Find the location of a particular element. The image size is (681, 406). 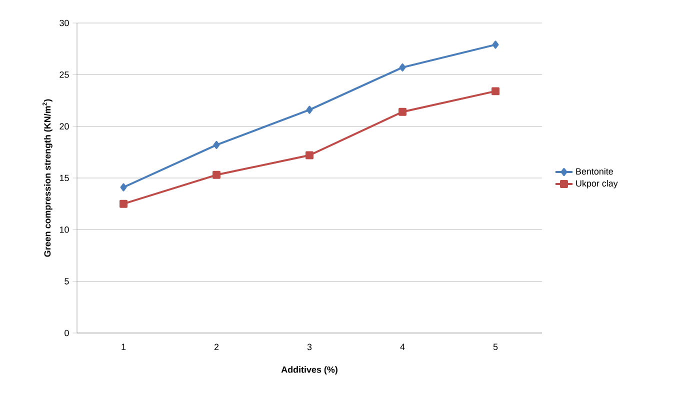

x-axis-title: Additives (%) is located at coordinates (309, 370).